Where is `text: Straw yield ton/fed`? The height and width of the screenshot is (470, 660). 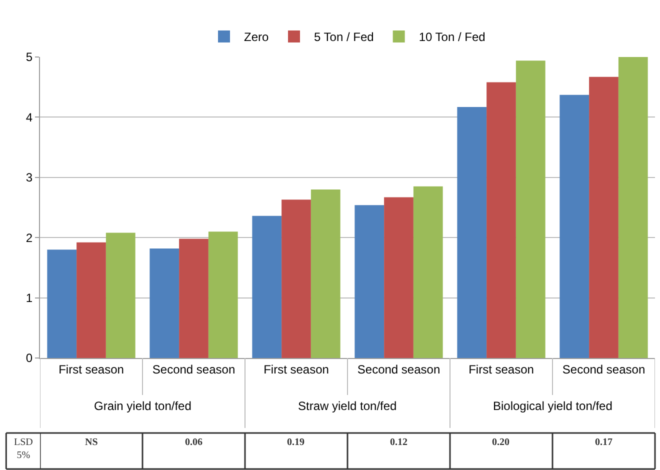
text: Straw yield ton/fed is located at coordinates (347, 406).